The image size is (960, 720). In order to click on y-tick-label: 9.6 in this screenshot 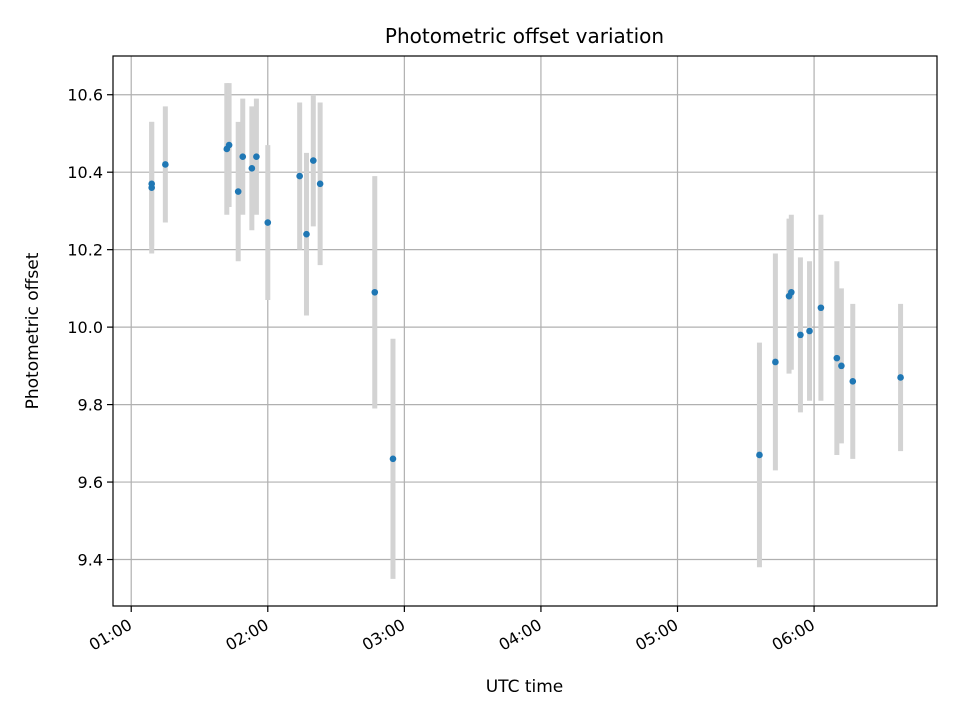, I will do `click(90, 482)`.